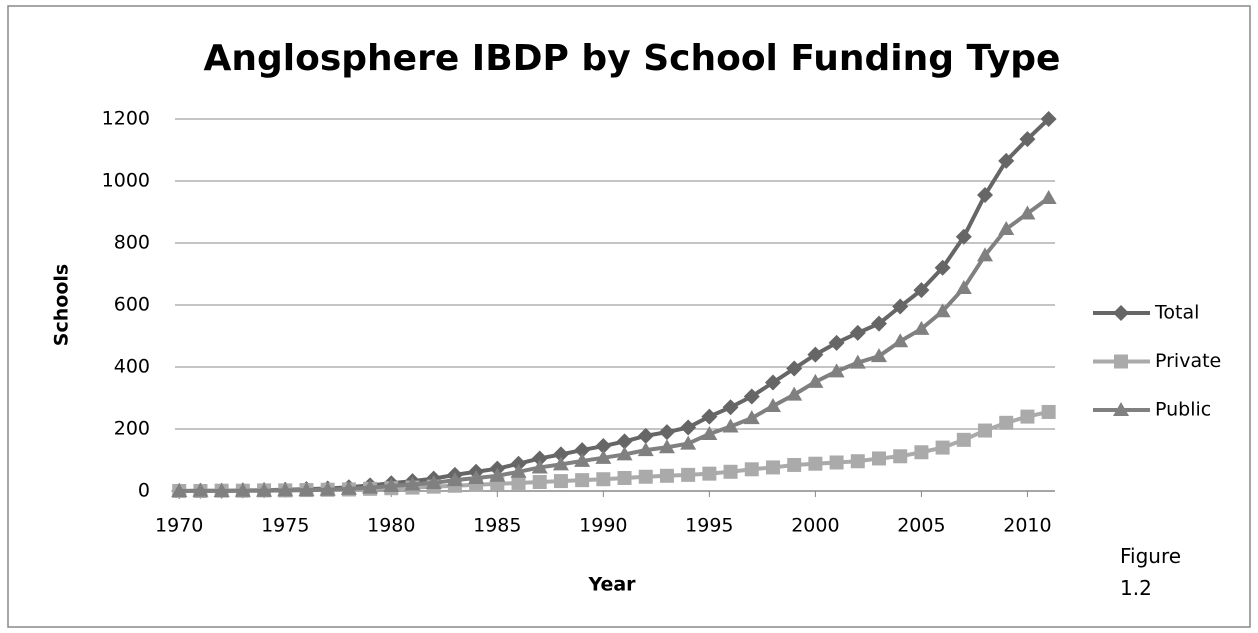 Image resolution: width=1258 pixels, height=633 pixels. Describe the element at coordinates (62, 305) in the screenshot. I see `y-axis-label: Schools` at that location.